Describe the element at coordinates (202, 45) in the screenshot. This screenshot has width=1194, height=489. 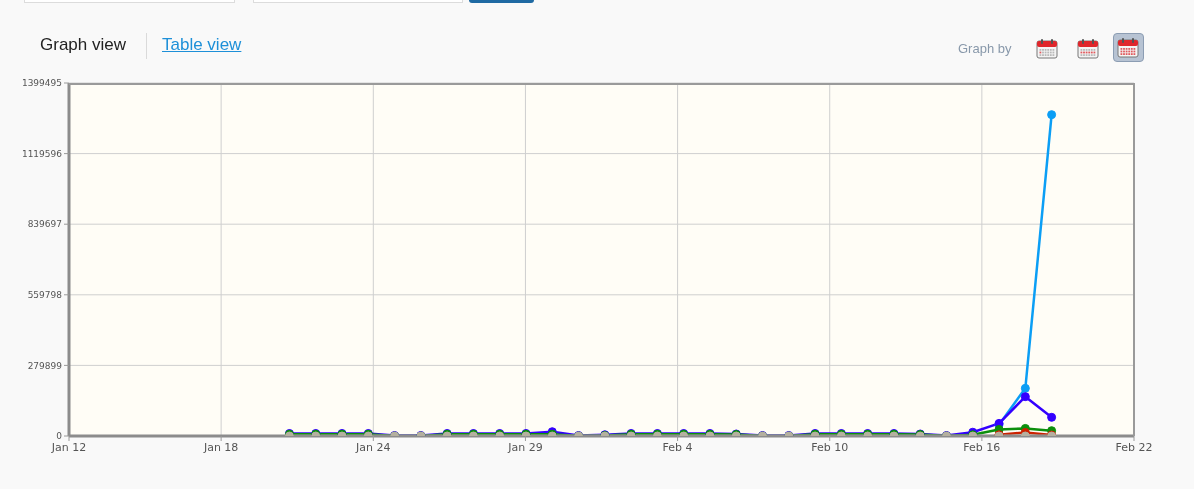
I see `text: Table view` at that location.